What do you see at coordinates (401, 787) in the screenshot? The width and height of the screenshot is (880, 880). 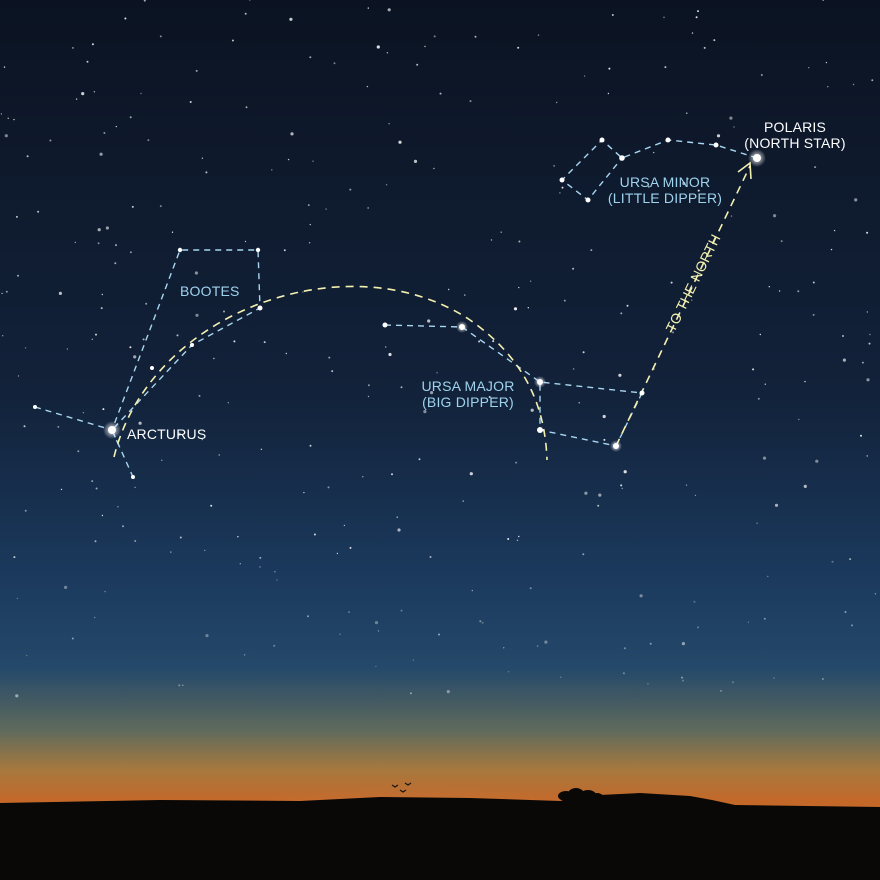 I see `birds` at bounding box center [401, 787].